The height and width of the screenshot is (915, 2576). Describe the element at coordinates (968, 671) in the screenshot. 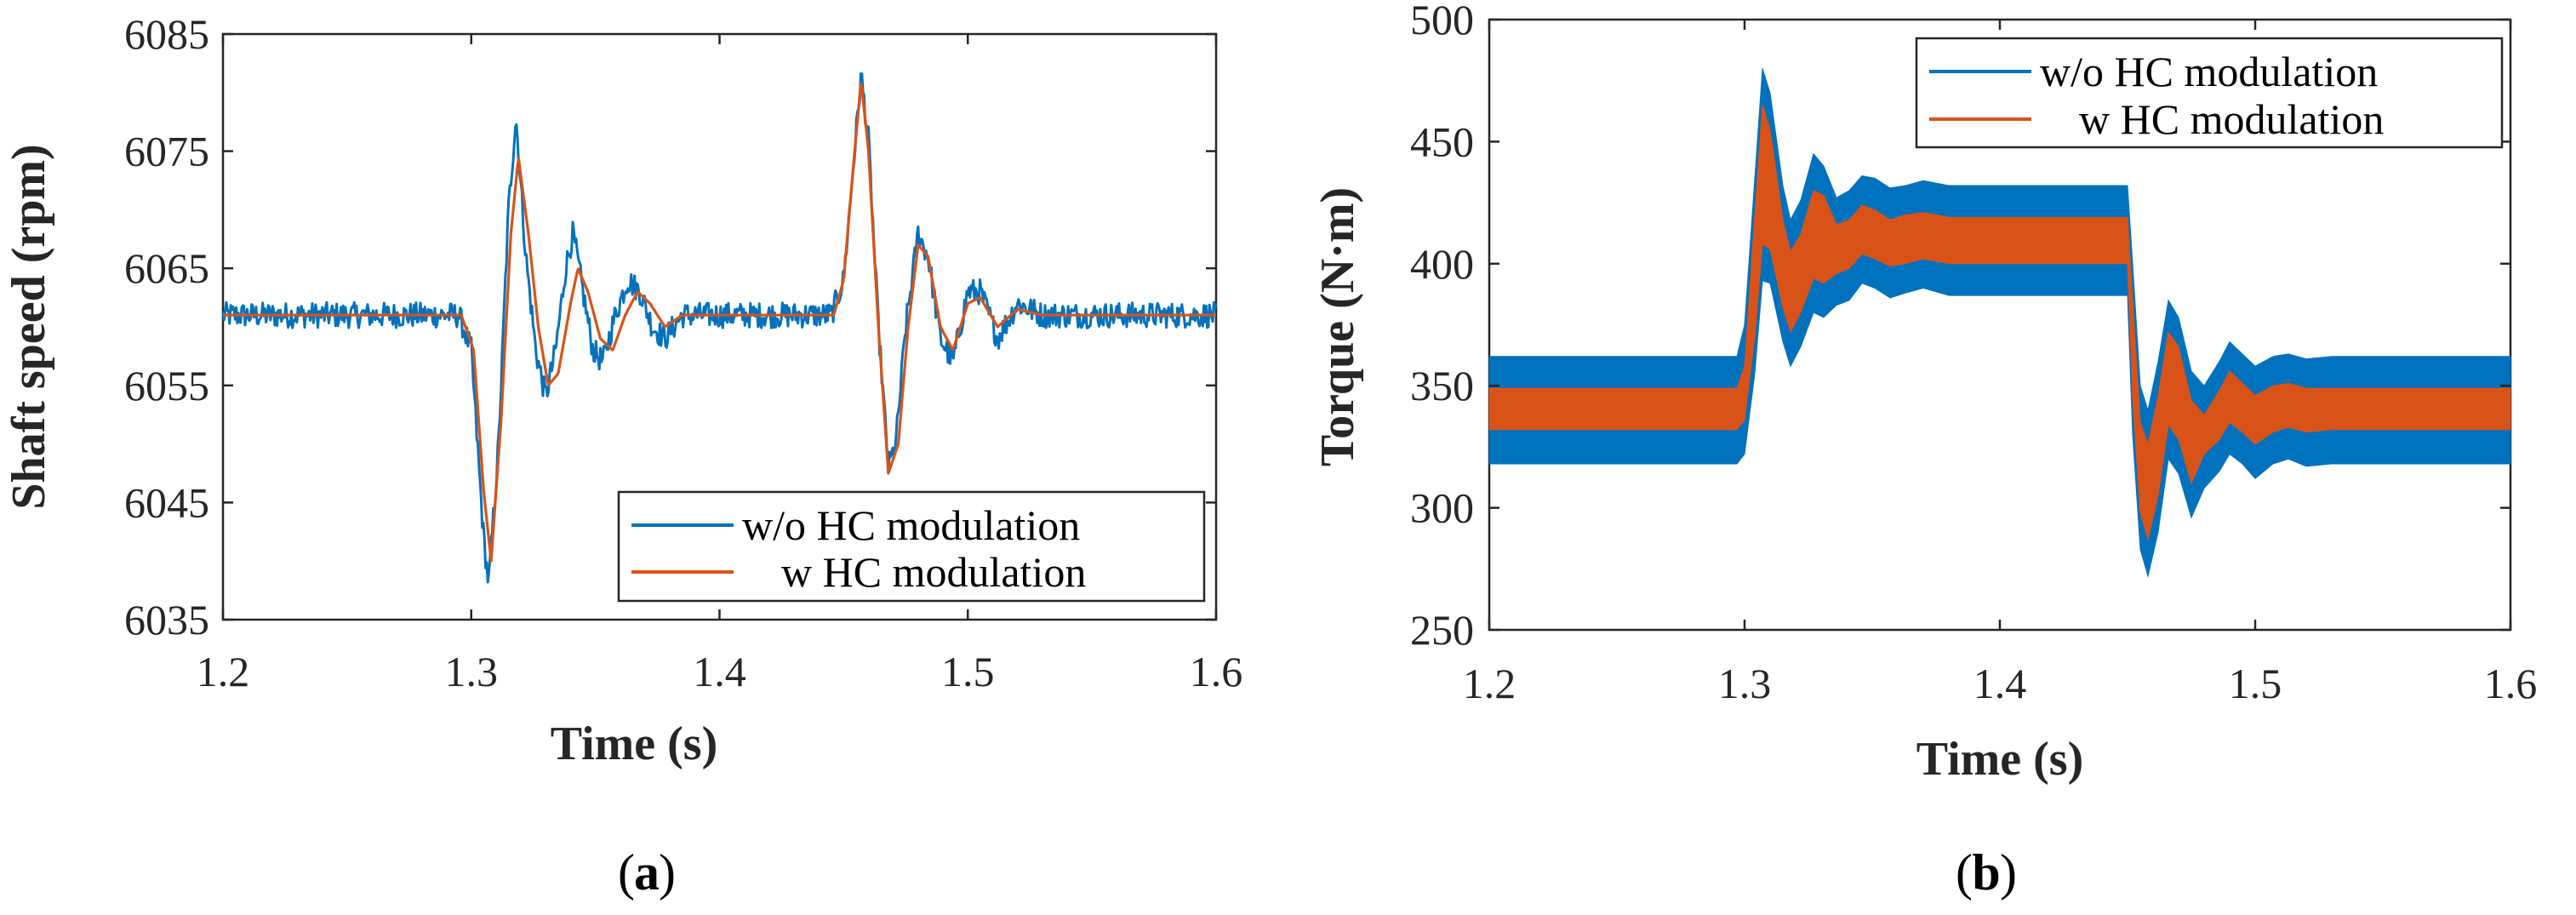

I see `x-tick-label-a: 1.5` at that location.